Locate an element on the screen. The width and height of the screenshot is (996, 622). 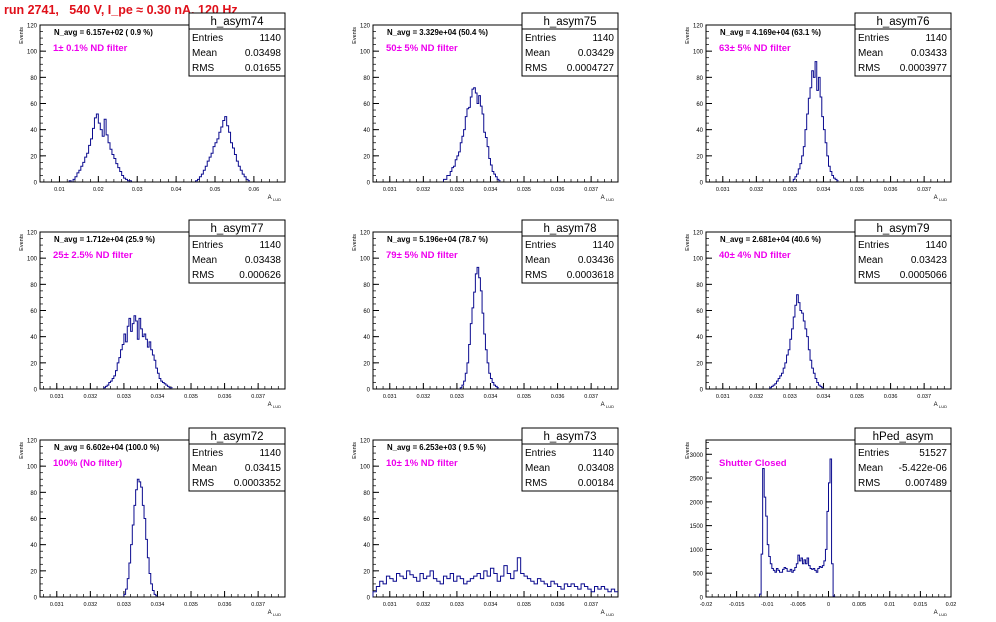
stats-value-rms: 0.0004727 is located at coordinates (591, 68).